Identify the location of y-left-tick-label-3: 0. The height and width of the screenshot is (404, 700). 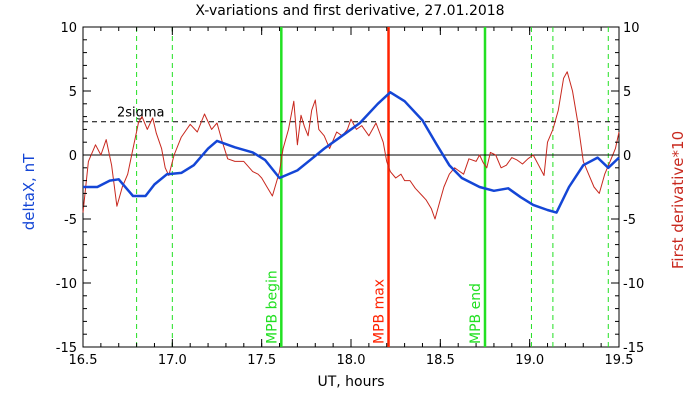
(73, 156).